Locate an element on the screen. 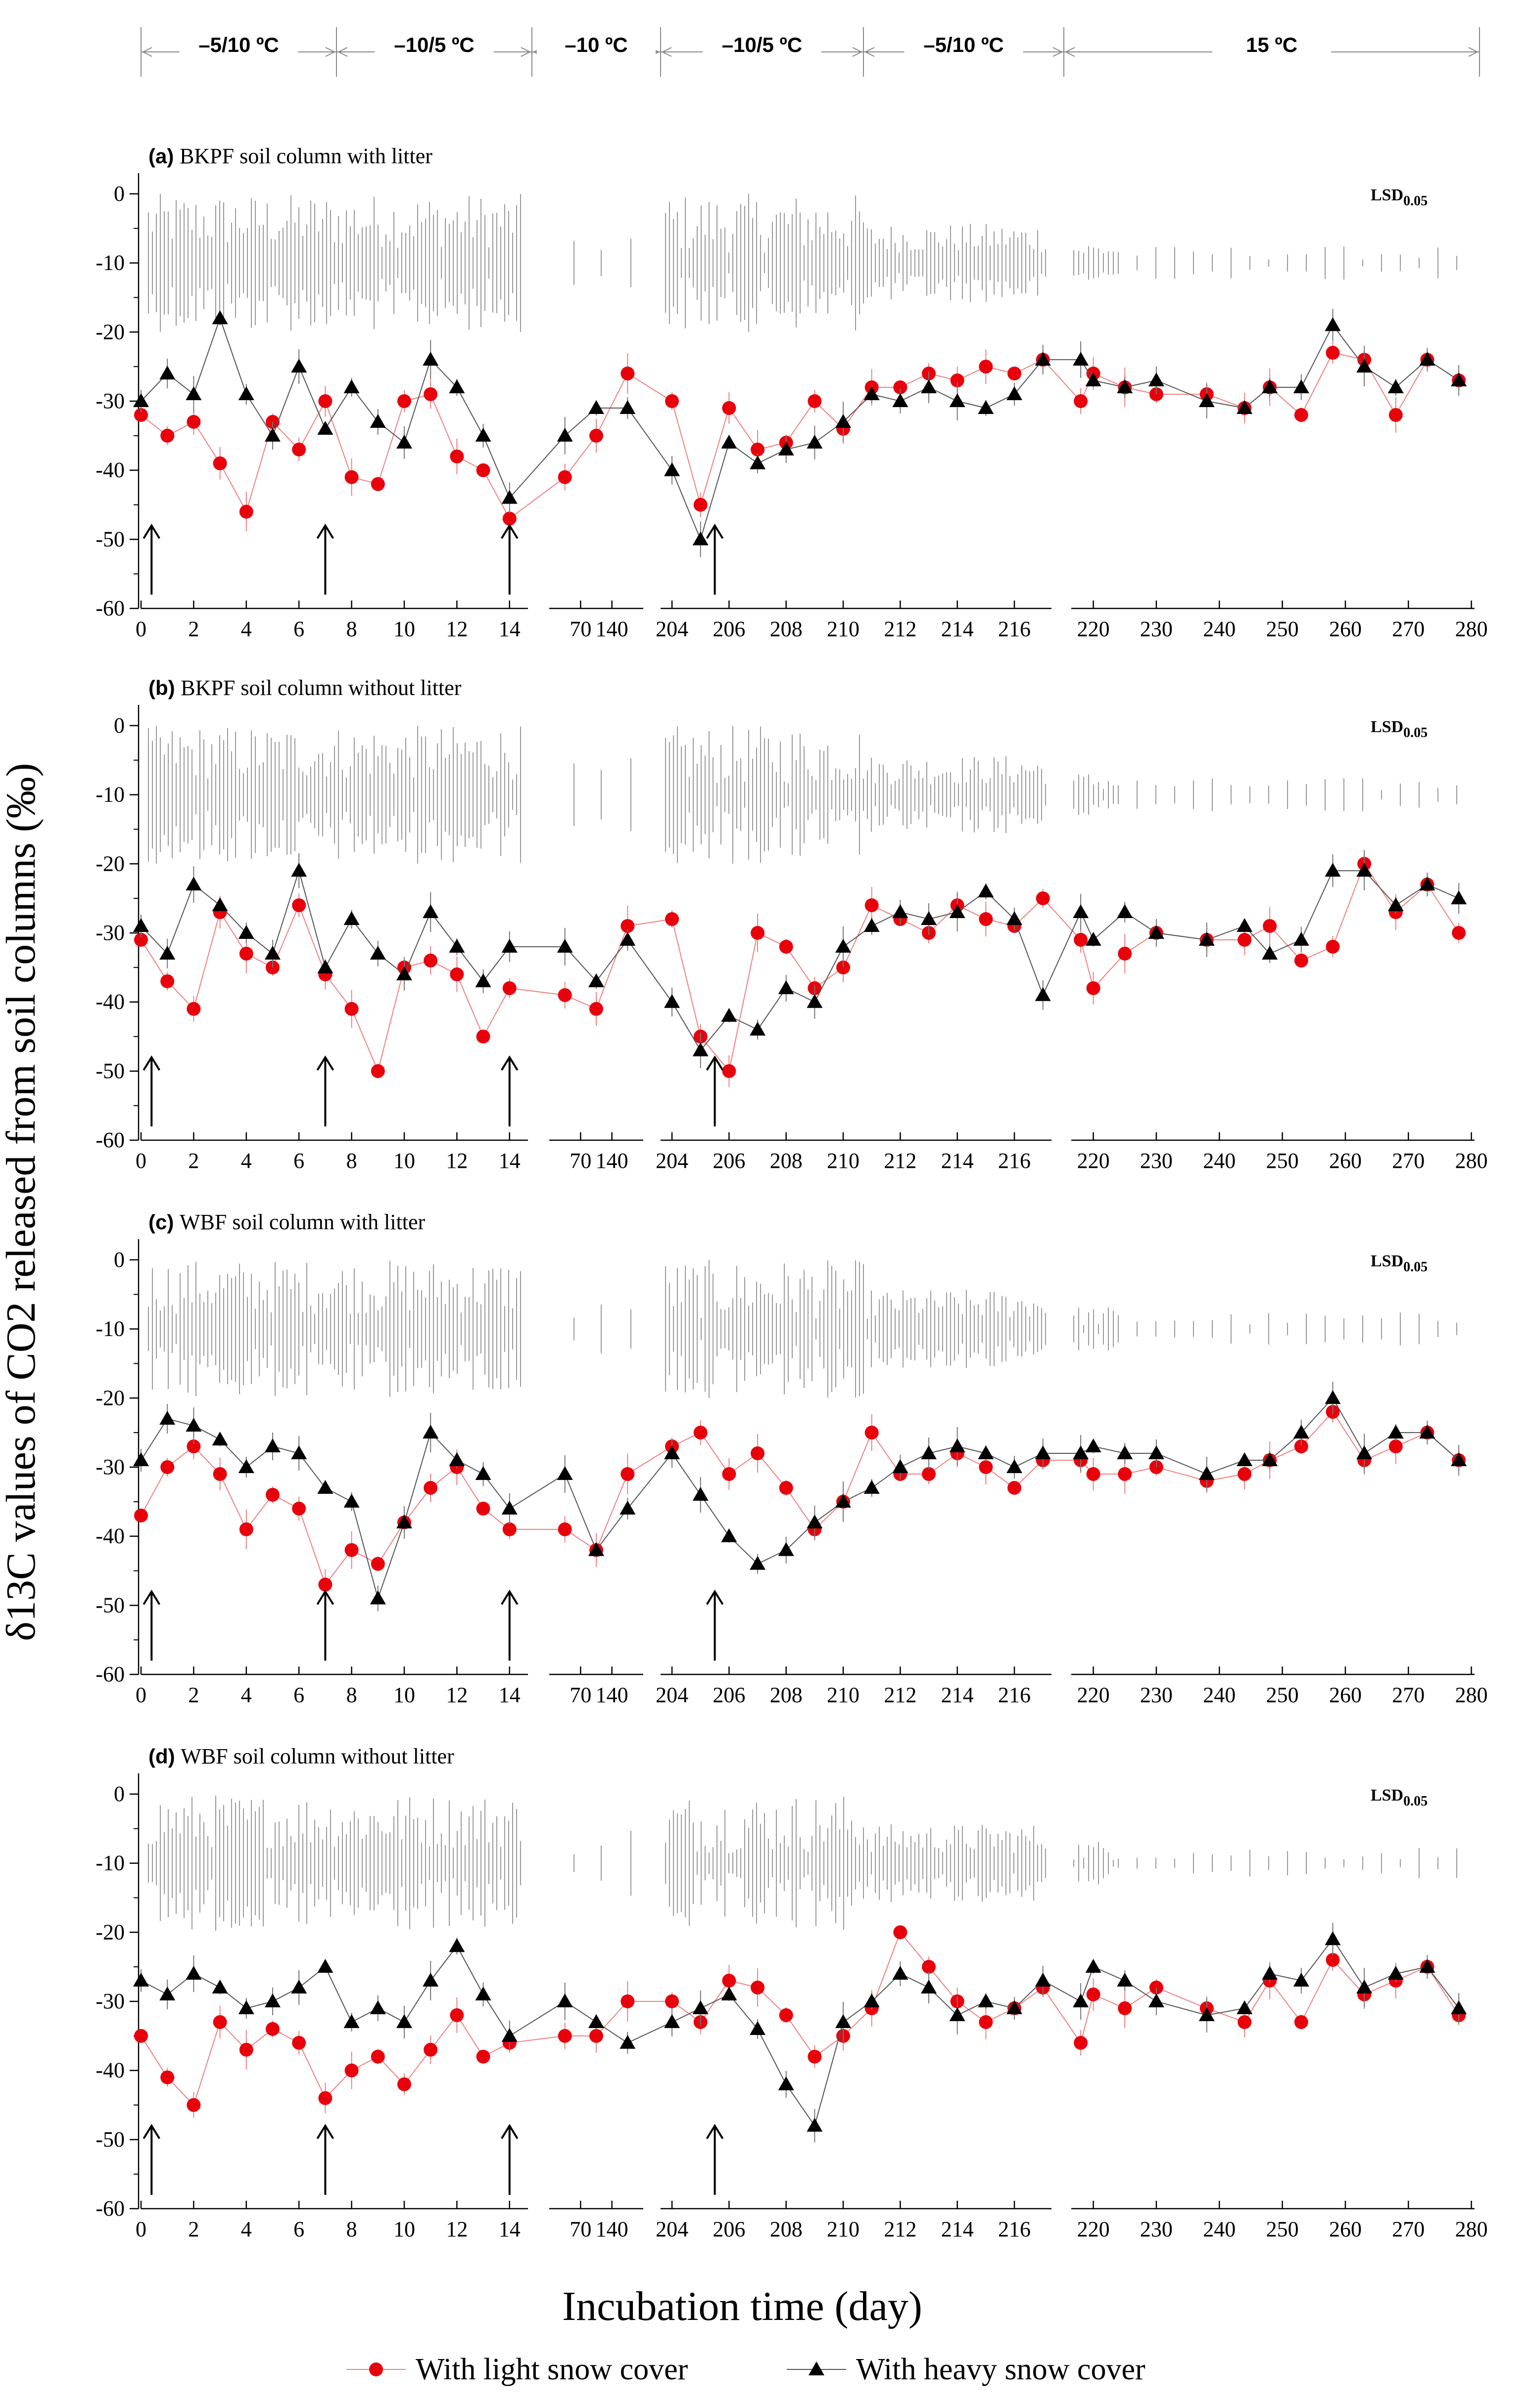  x-tick-label: 214 is located at coordinates (957, 629).